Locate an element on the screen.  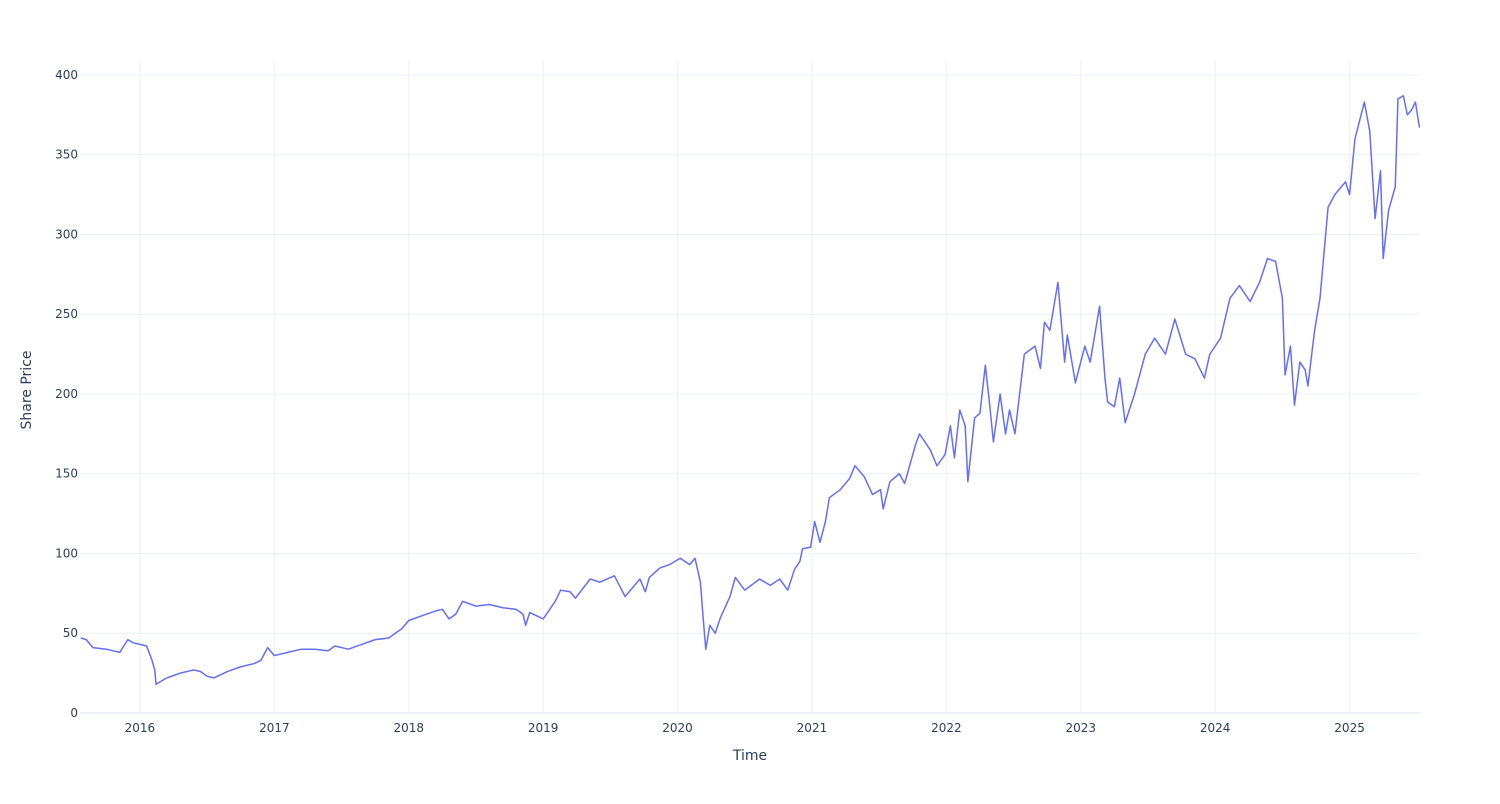
x-tick-label: 2022 is located at coordinates (946, 728).